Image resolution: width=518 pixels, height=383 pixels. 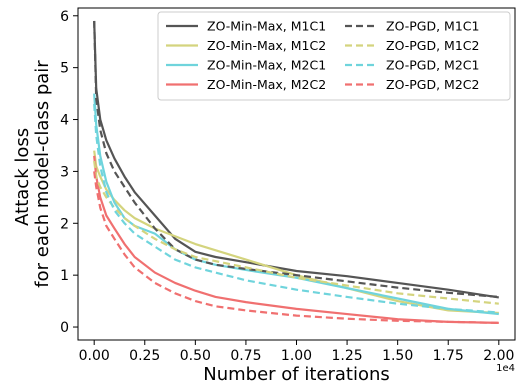 What do you see at coordinates (266, 65) in the screenshot?
I see `legend-label: ZO-Min-Max, M2C1` at bounding box center [266, 65].